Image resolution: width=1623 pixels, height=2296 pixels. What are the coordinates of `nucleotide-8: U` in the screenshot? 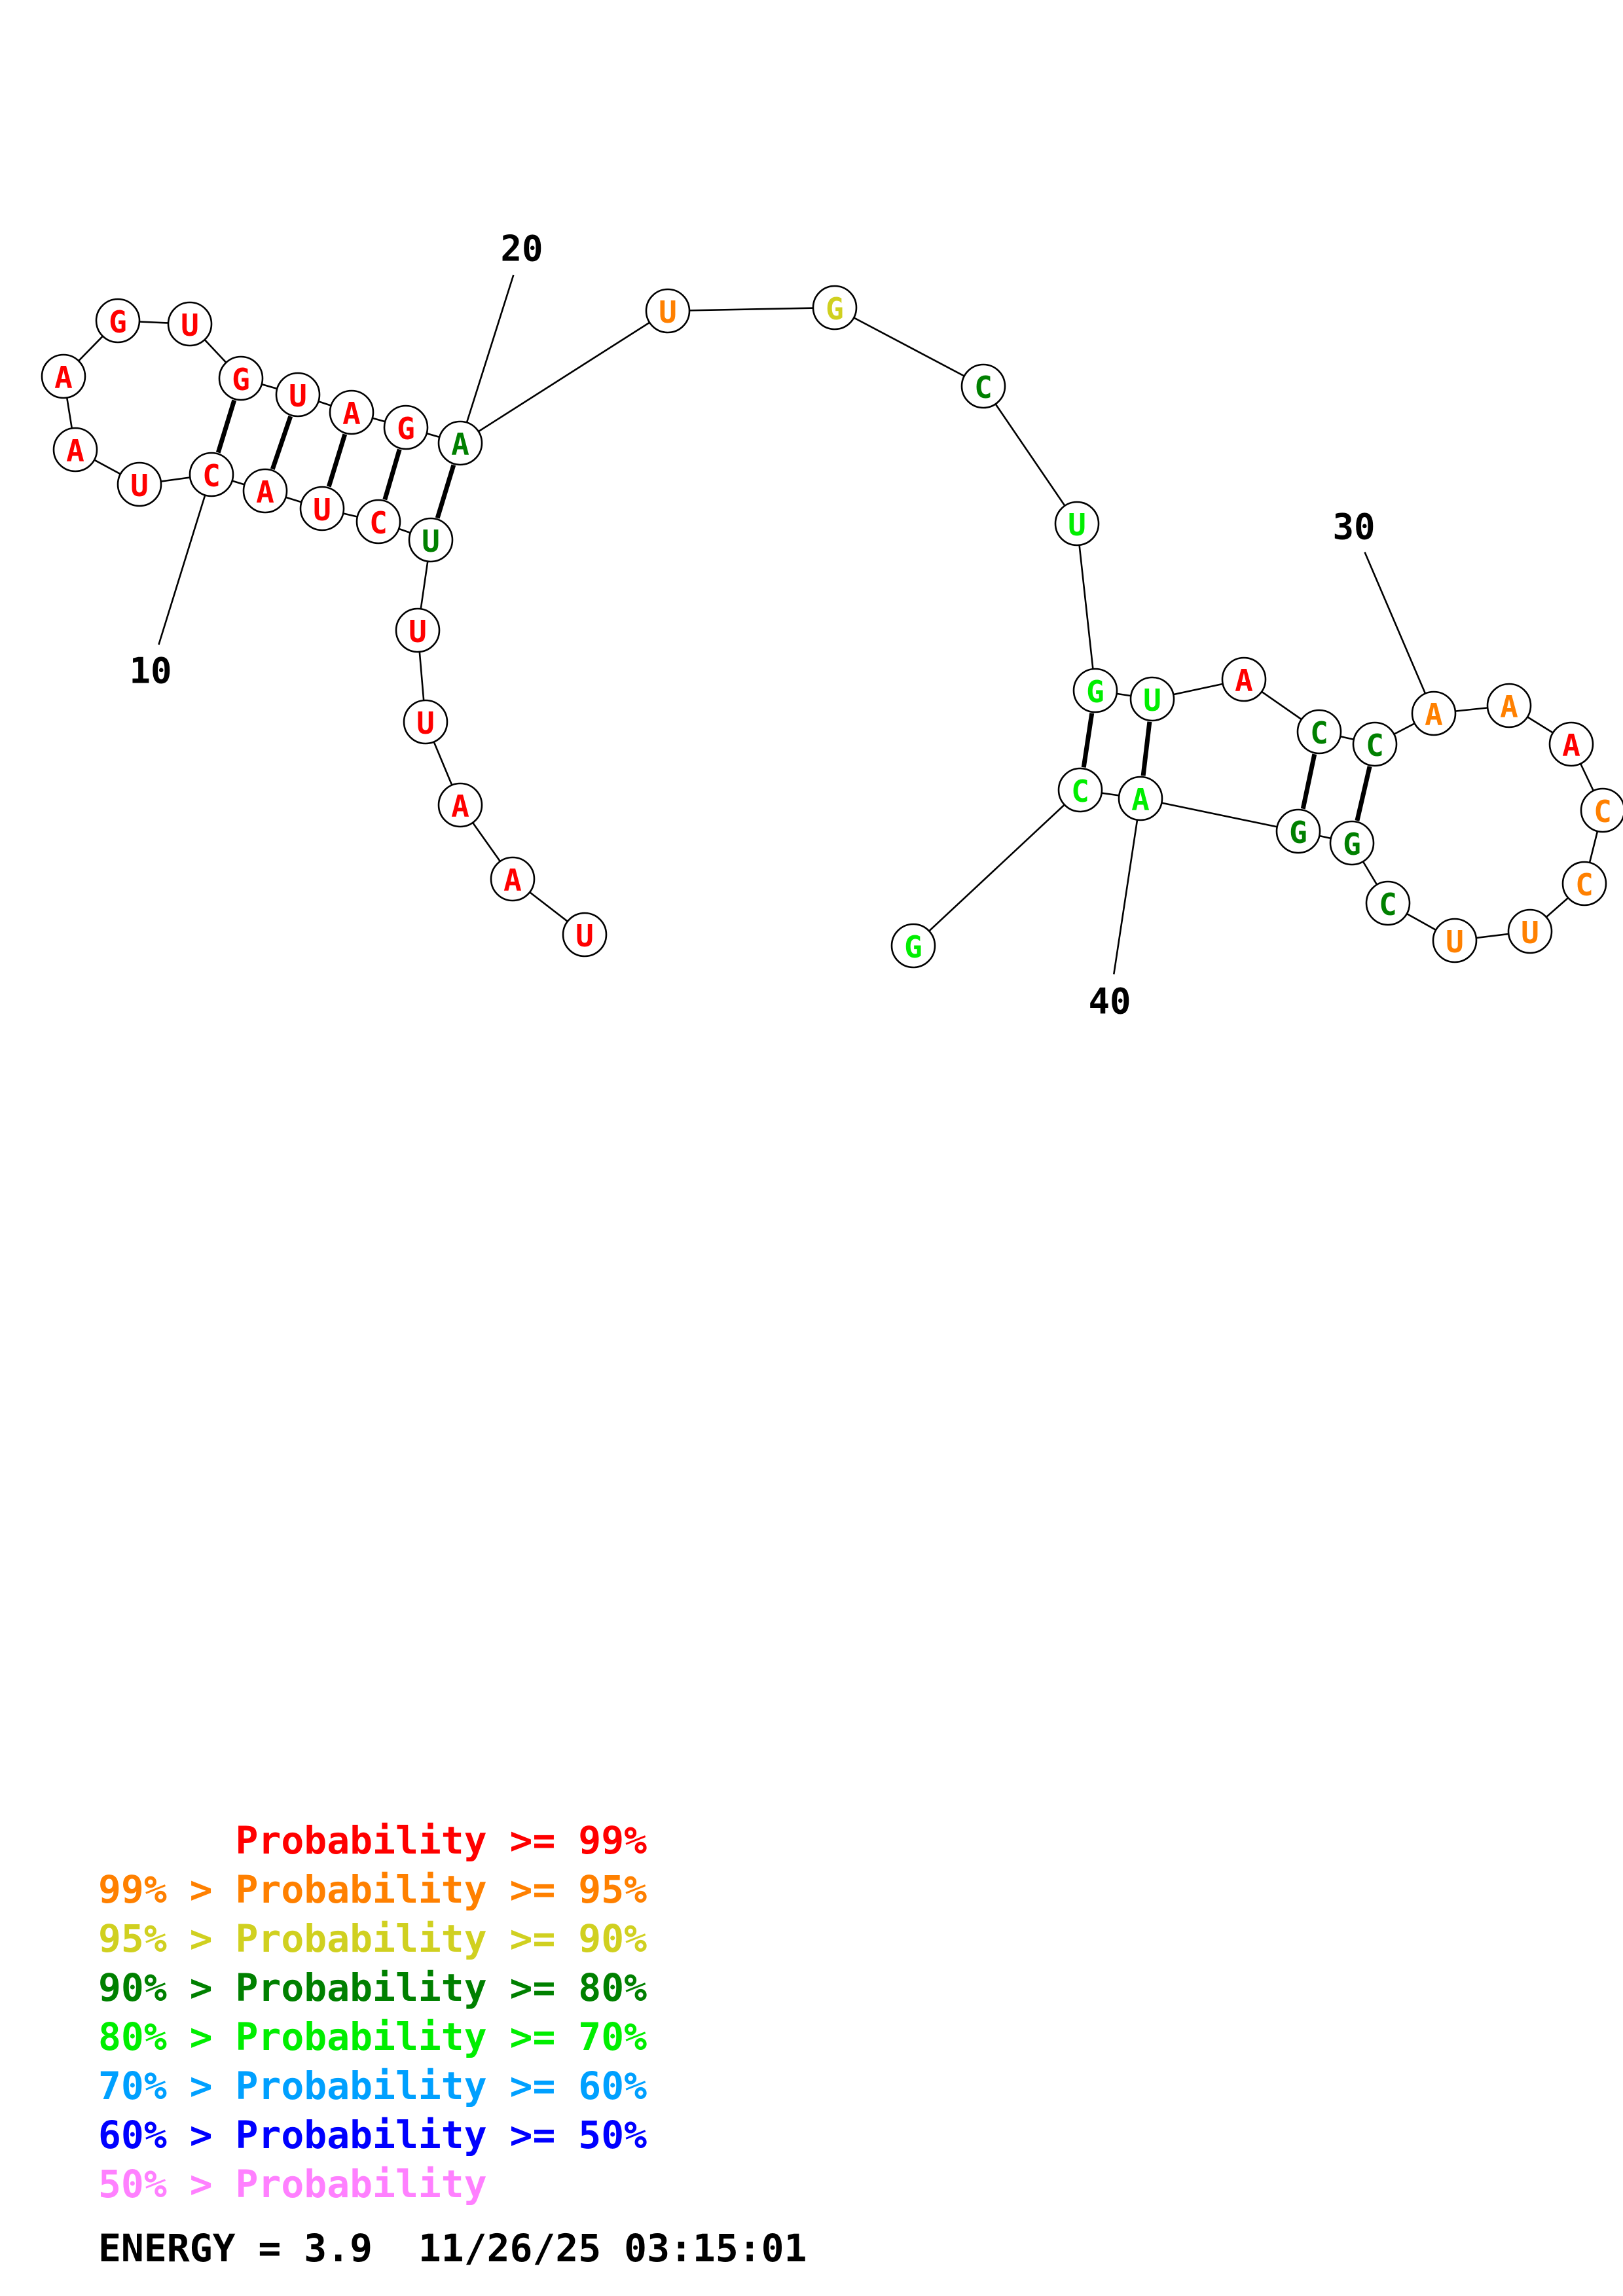 It's located at (322, 508).